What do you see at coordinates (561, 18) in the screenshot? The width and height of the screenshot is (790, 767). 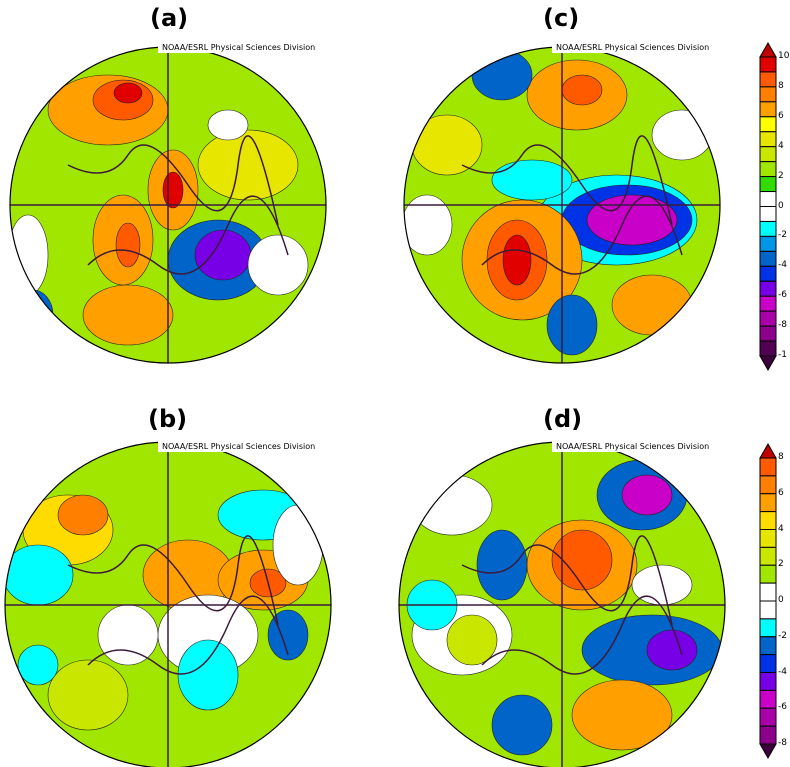 I see `panel-label-c: (c)` at bounding box center [561, 18].